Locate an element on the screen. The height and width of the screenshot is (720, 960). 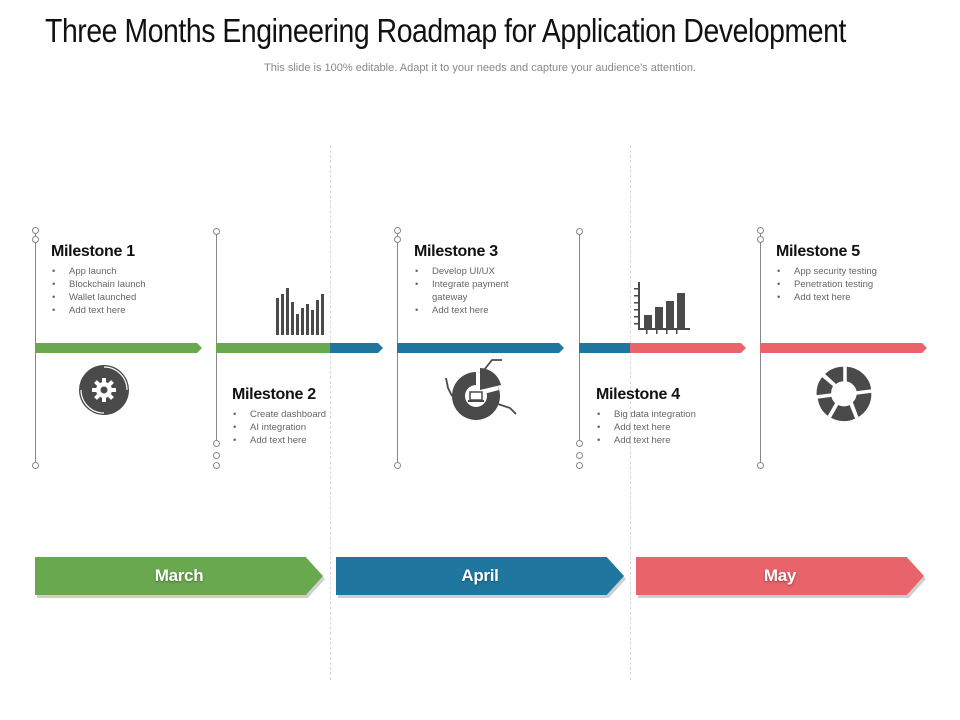
growth-chart-icon is located at coordinates (662, 308).